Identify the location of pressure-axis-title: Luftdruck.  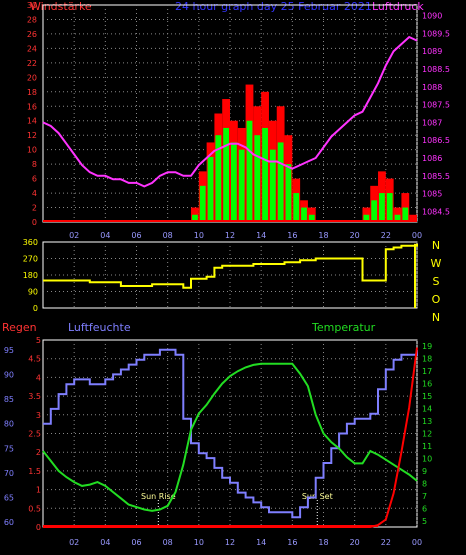
(398, 6).